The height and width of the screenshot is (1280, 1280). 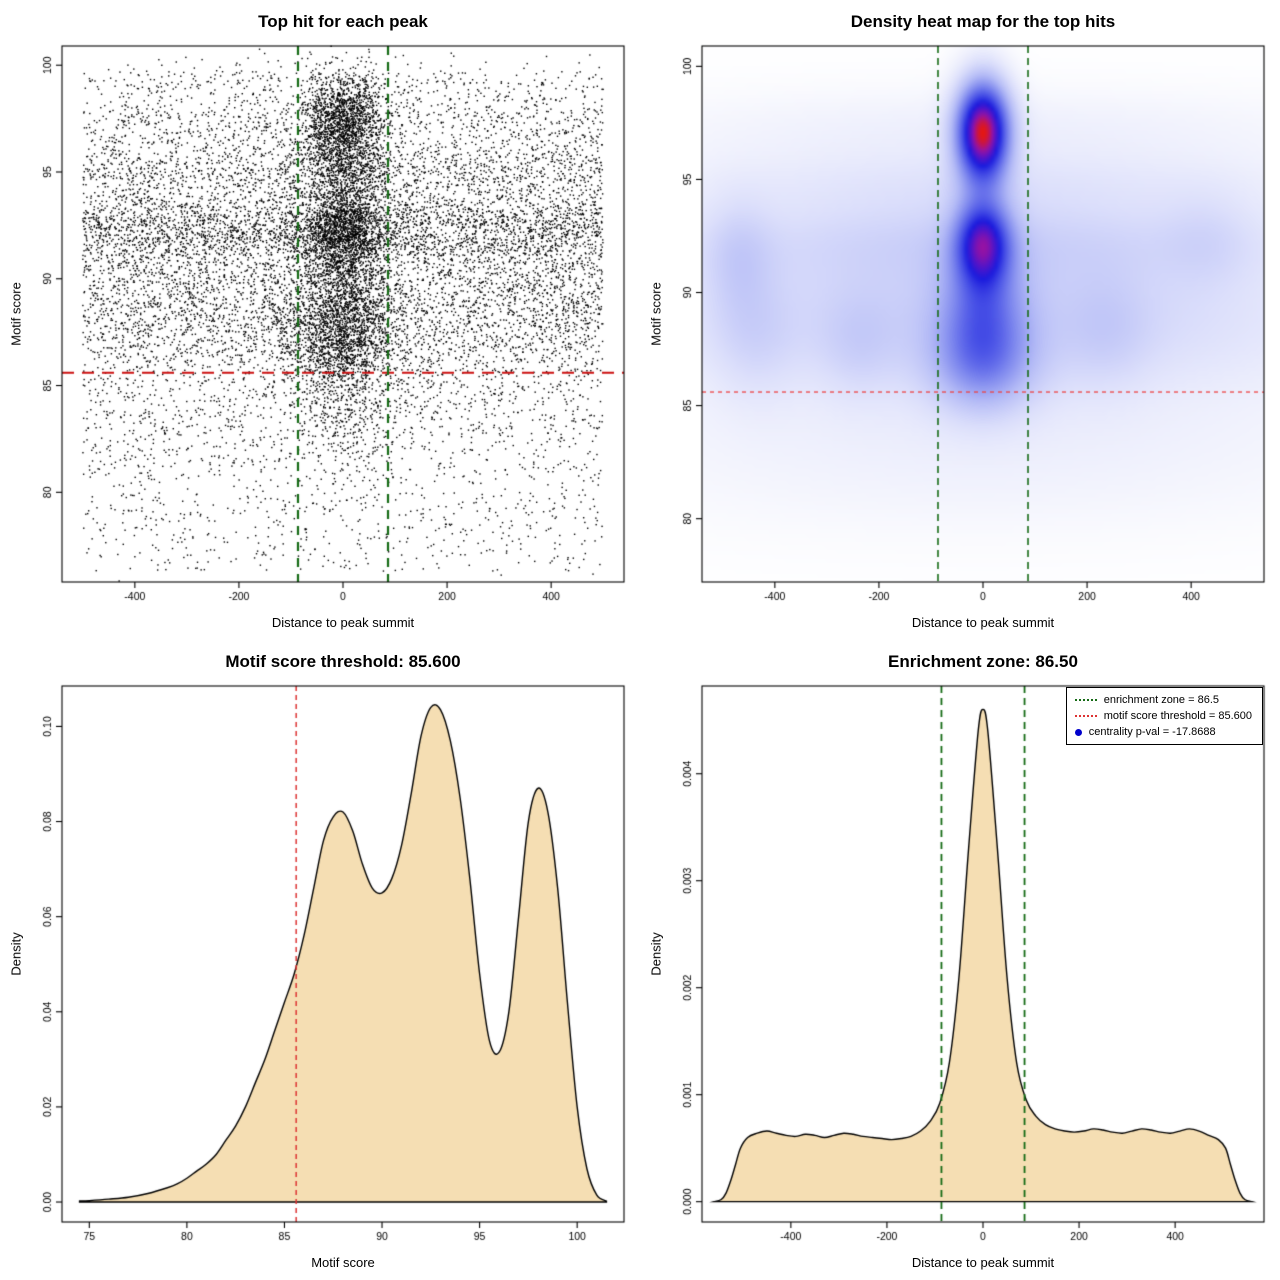 I want to click on legend-item-enrichment-zone: enrichment zone = 86.5, so click(x=1163, y=700).